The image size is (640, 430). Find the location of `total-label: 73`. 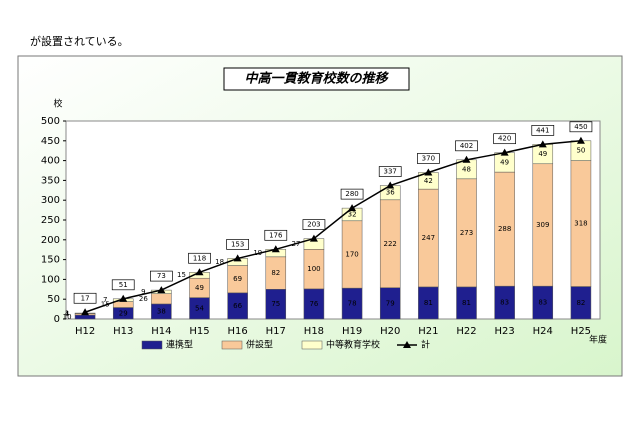

total-label: 73 is located at coordinates (161, 276).